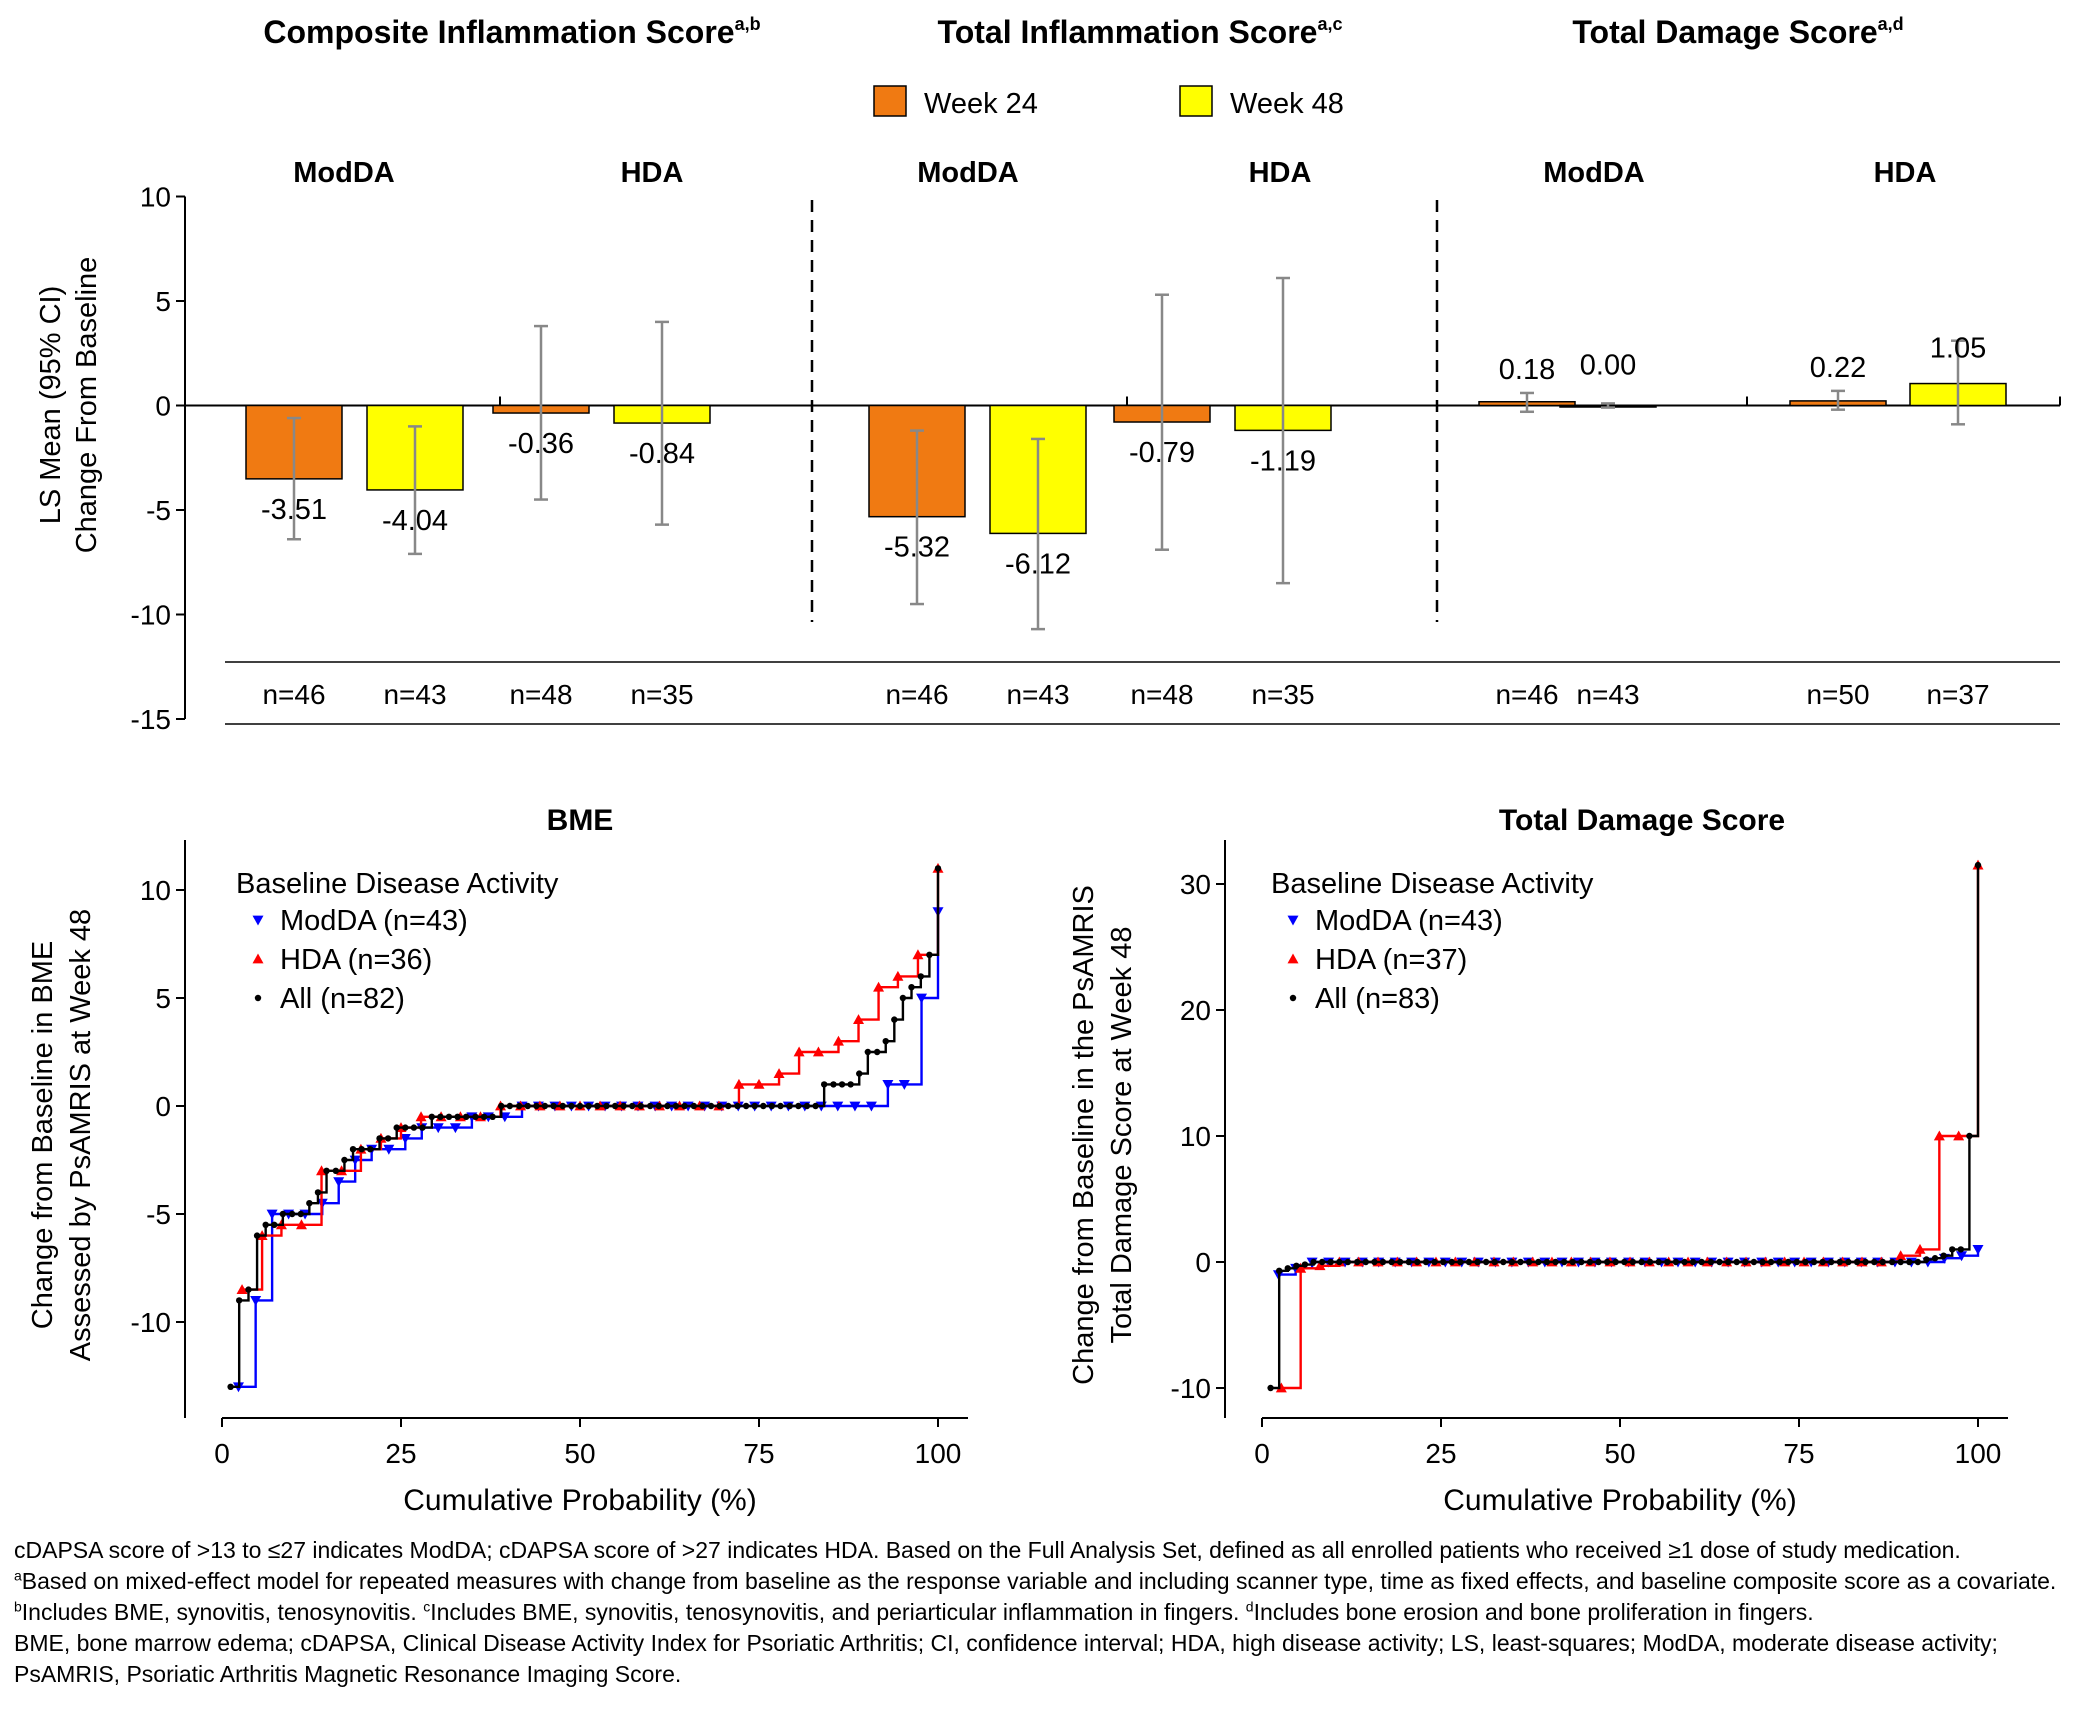  Describe the element at coordinates (1280, 173) in the screenshot. I see `group-label: HDA` at that location.